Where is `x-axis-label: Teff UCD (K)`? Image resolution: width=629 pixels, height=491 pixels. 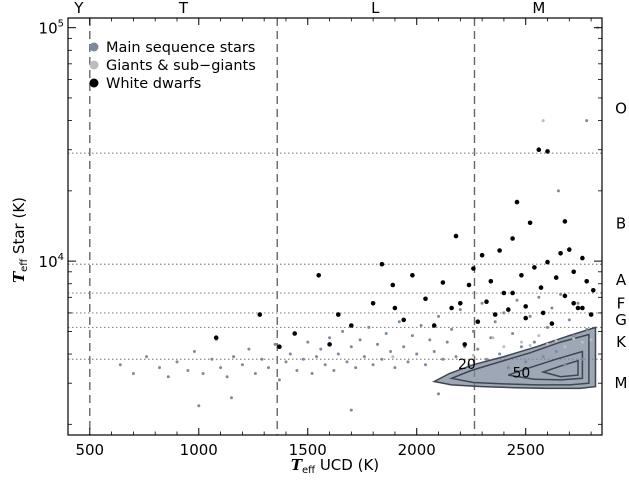 x-axis-label: Teff UCD (K) is located at coordinates (335, 466).